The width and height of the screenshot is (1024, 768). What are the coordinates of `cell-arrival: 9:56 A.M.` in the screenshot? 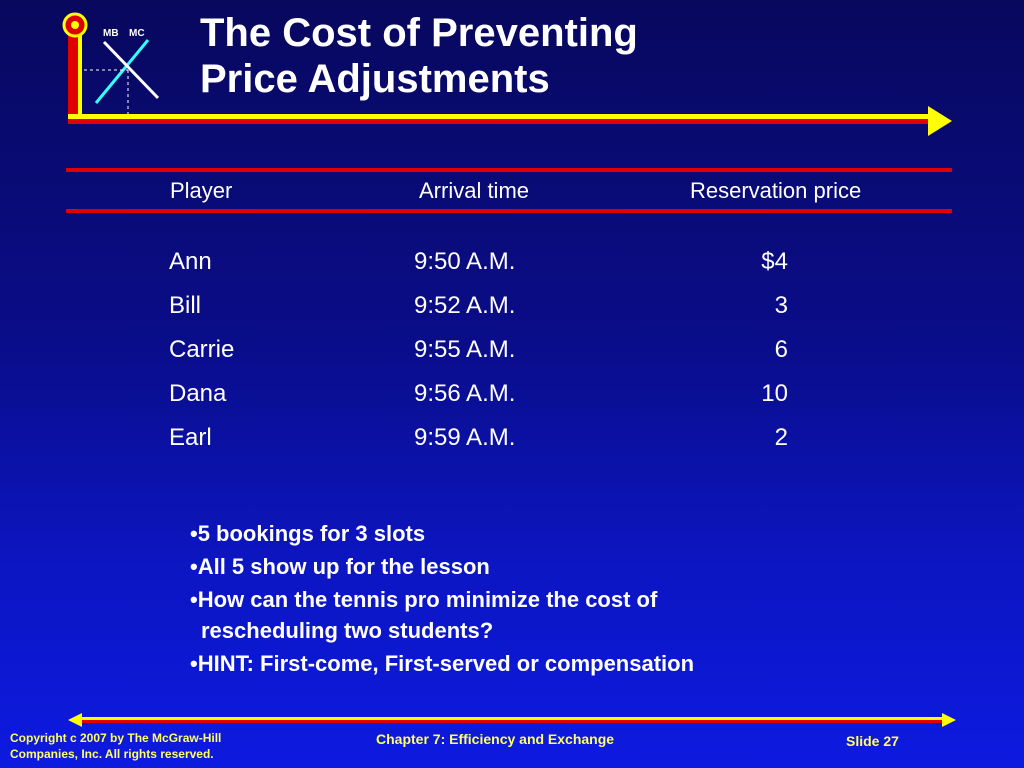 It's located at (465, 393).